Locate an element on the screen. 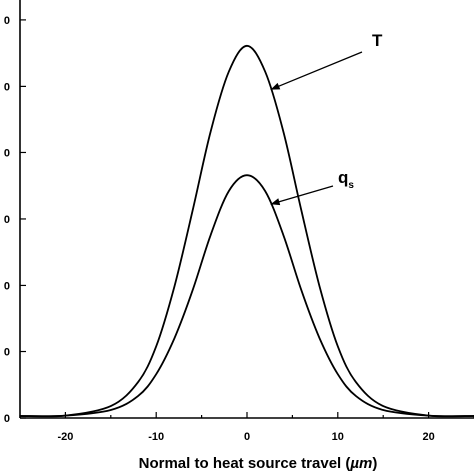 Image resolution: width=474 pixels, height=474 pixels. x-axis-title-suffix: ) is located at coordinates (374, 463).